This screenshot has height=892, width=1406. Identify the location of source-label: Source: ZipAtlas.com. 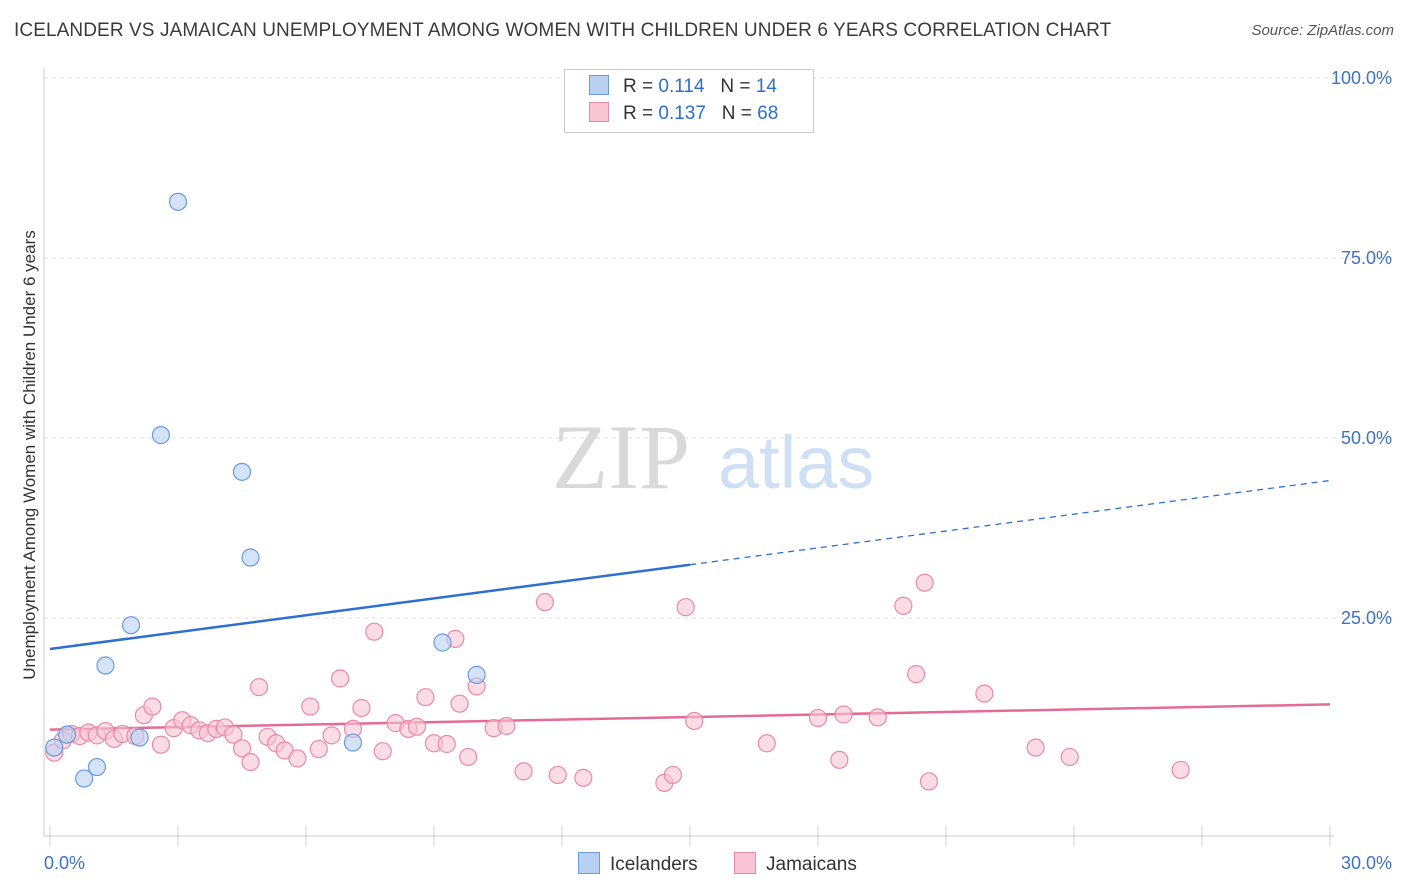
(1322, 30).